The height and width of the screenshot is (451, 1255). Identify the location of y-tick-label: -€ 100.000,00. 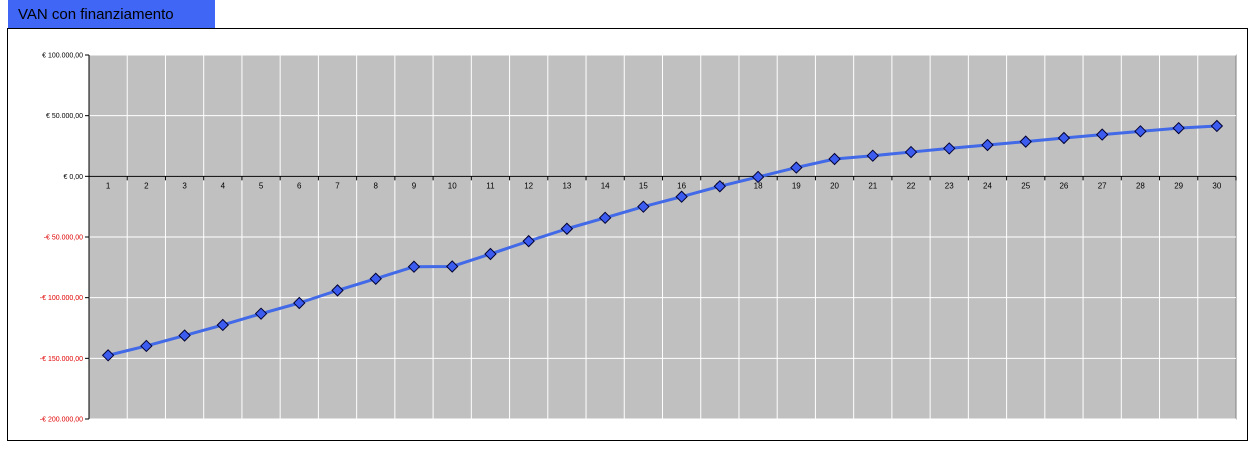
(61, 298).